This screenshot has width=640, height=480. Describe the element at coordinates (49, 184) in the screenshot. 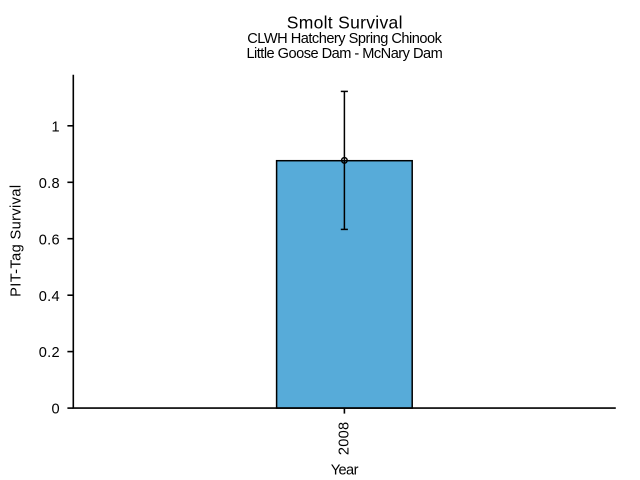

I see `svg-text: 0.8` at that location.